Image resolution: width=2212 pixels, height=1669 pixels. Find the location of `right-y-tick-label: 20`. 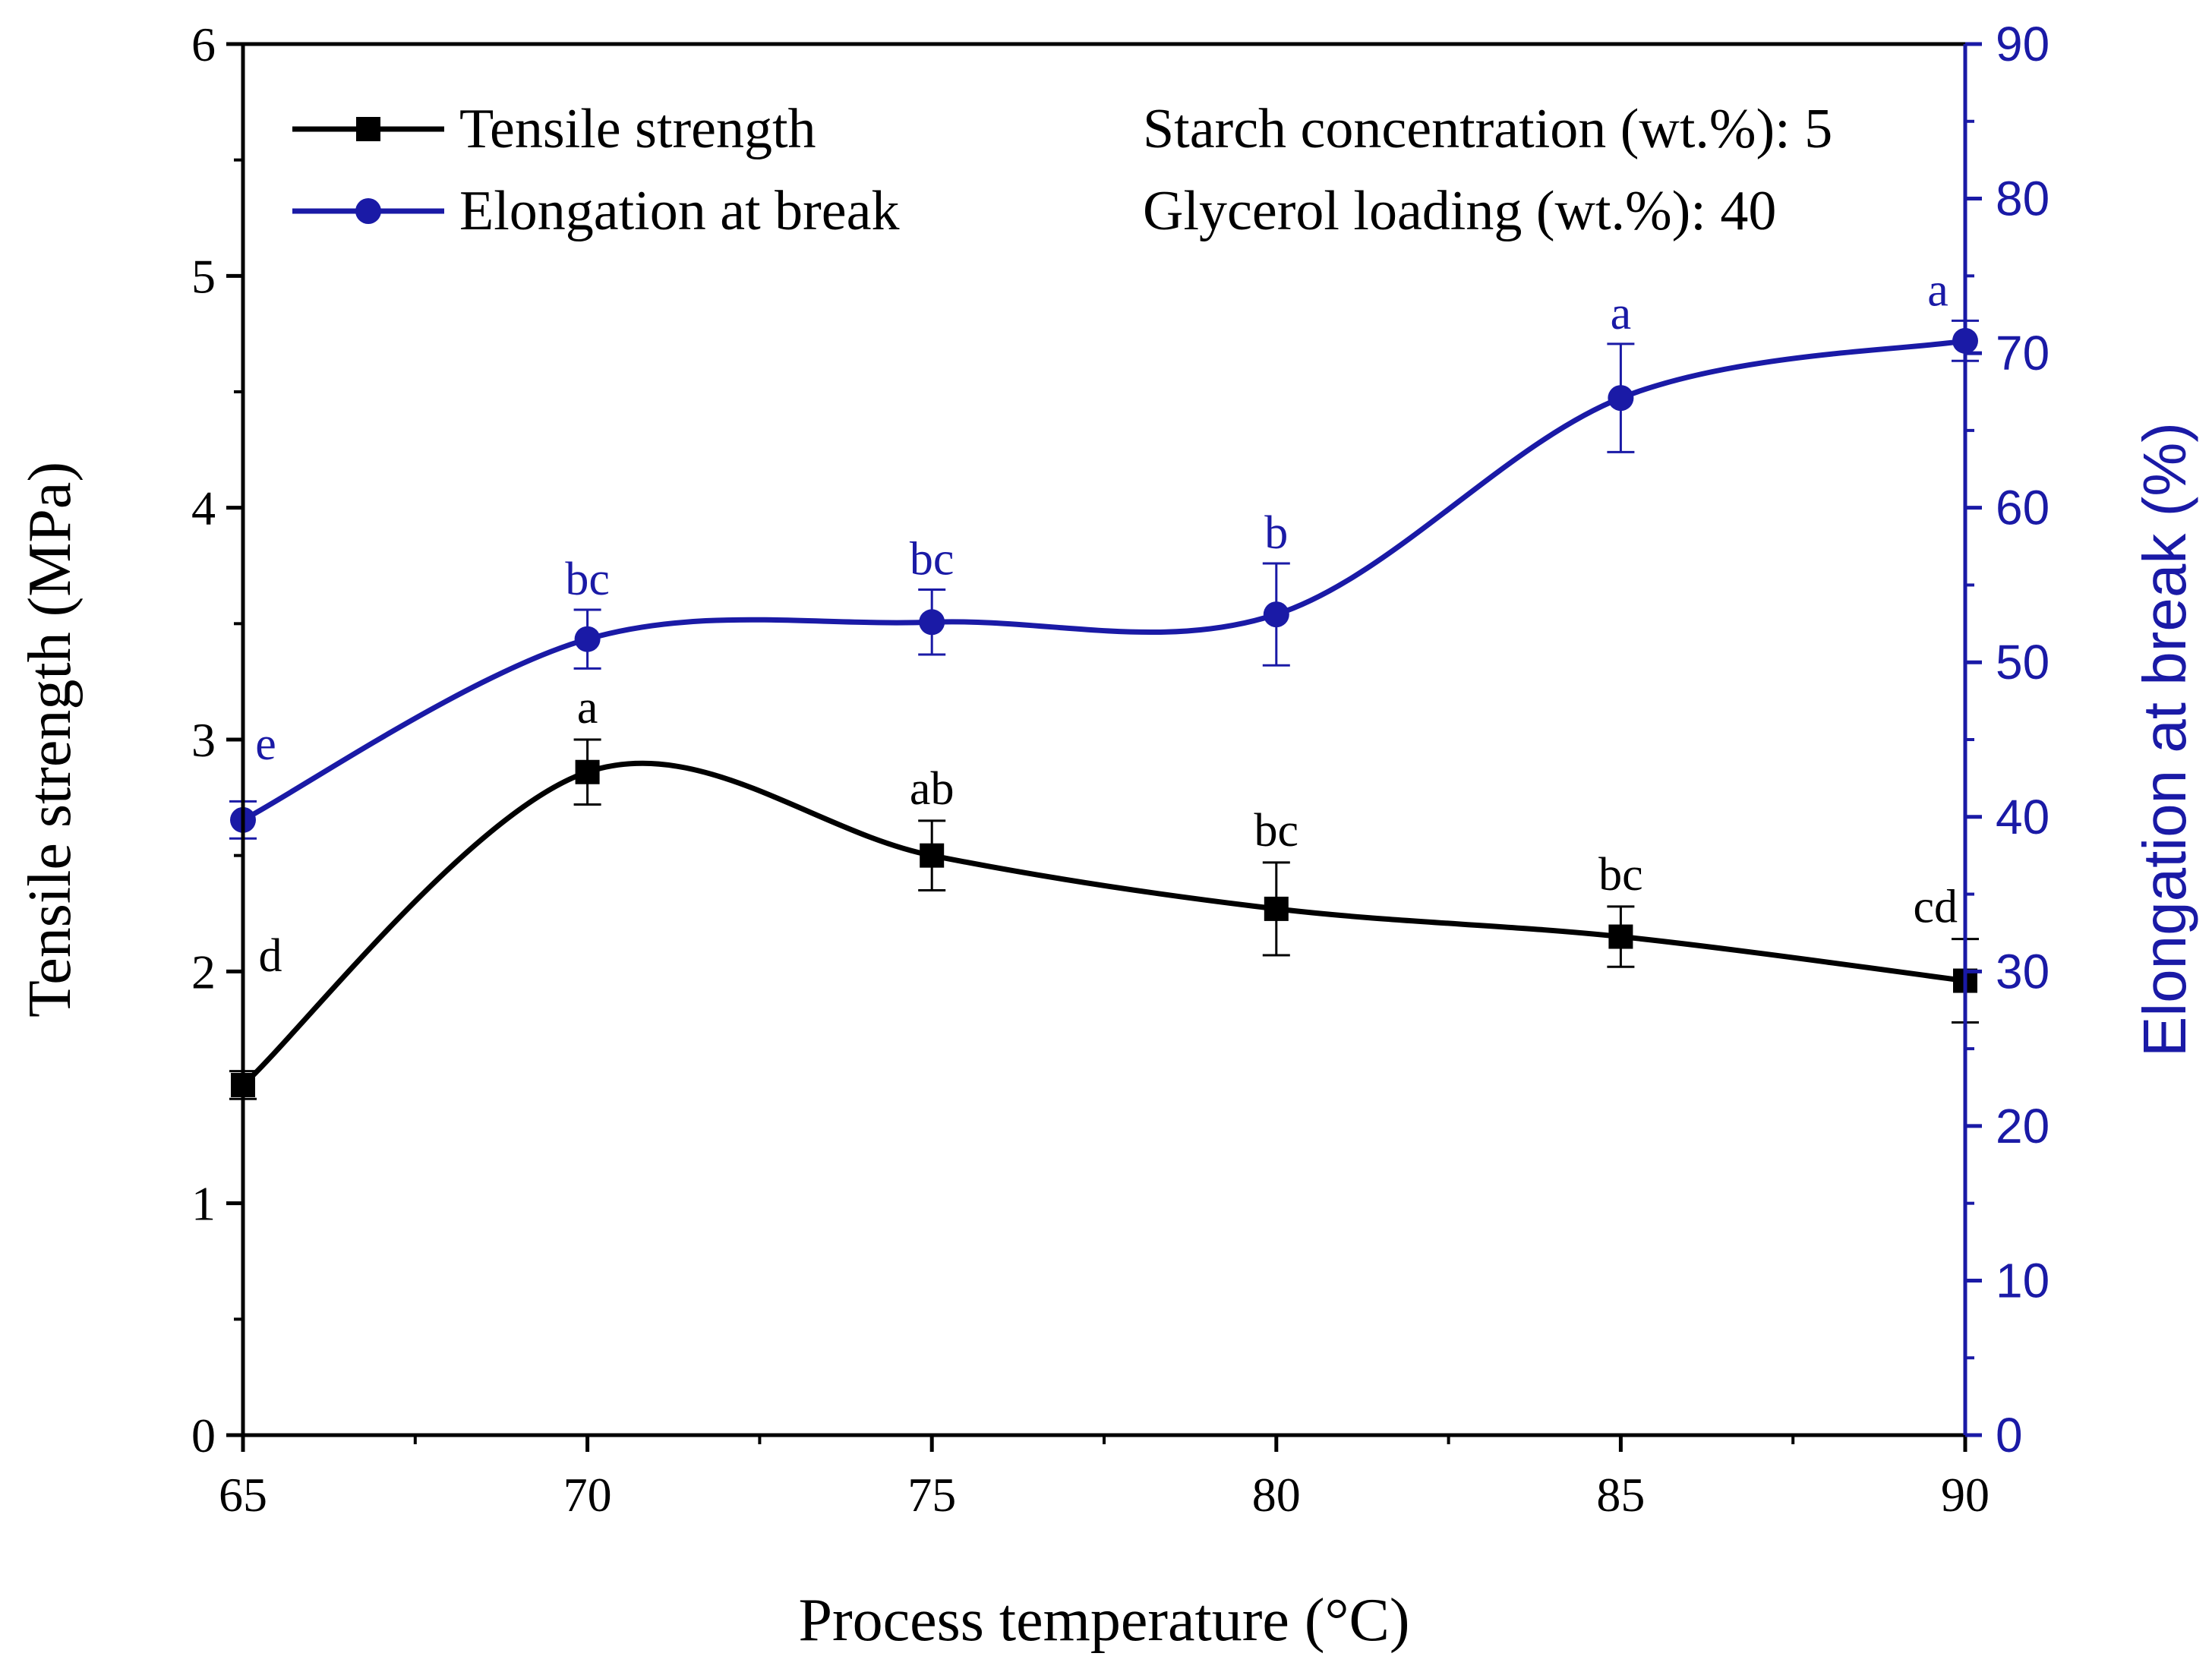

right-y-tick-label: 20 is located at coordinates (2022, 1126).